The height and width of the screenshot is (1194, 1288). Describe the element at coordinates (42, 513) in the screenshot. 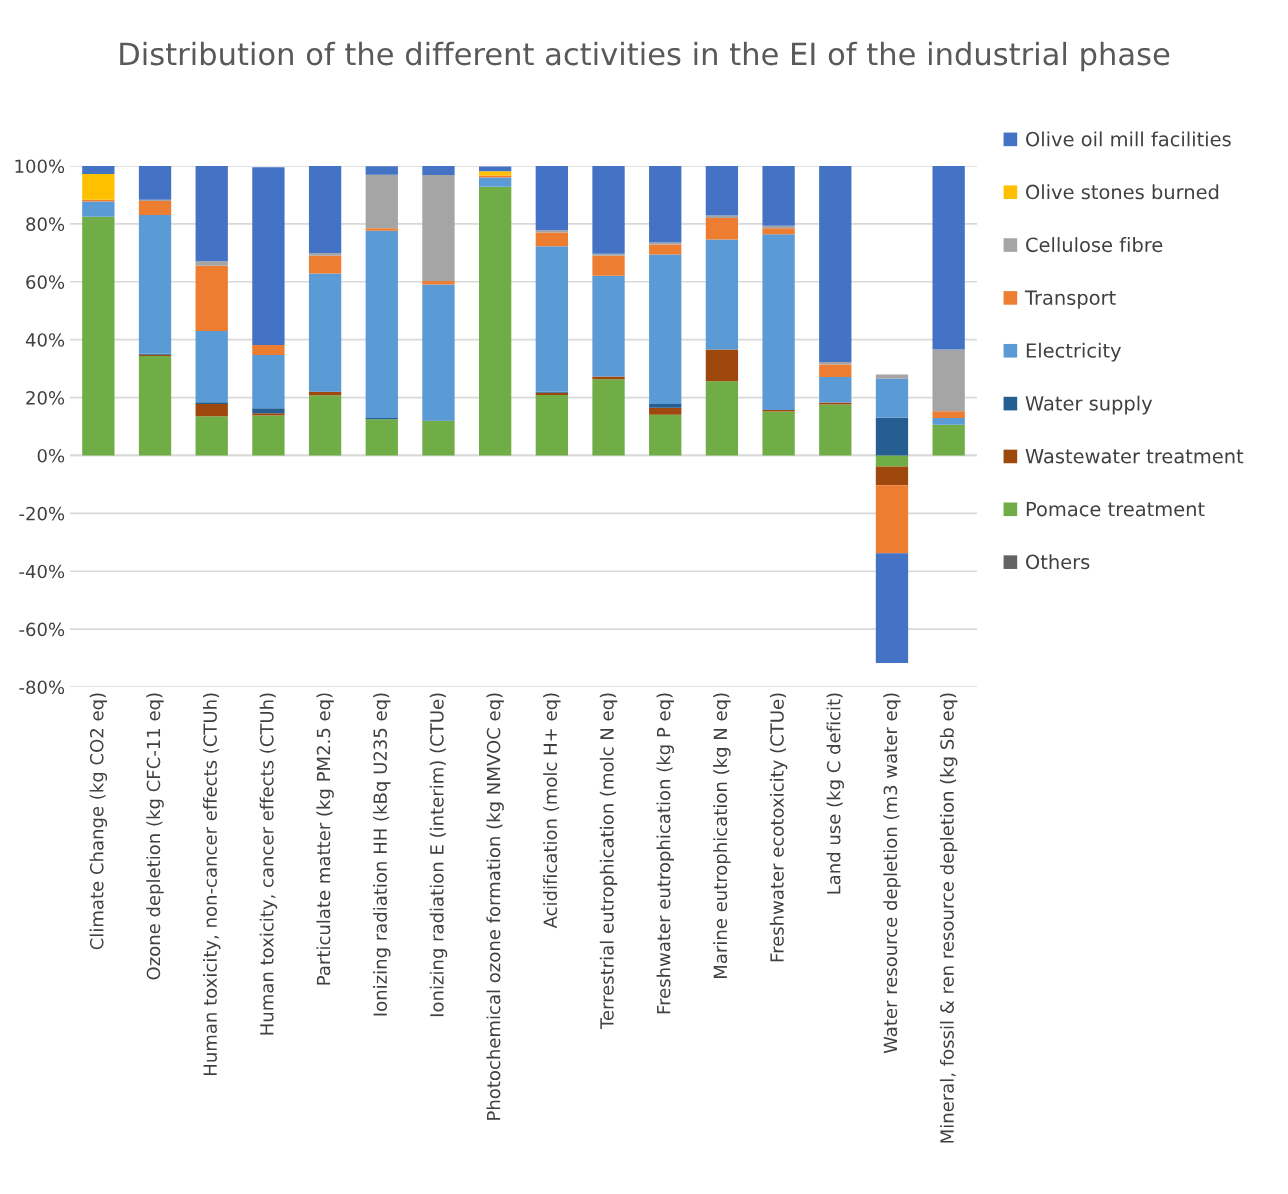

I see `y-tick-label: -20%` at that location.